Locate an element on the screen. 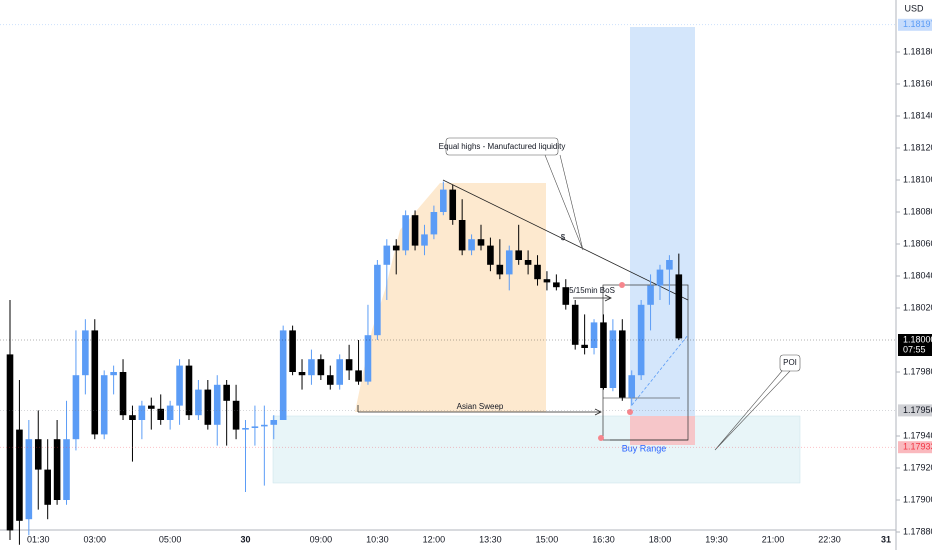 This screenshot has width=932, height=550. y-tick-label: 1.18120 is located at coordinates (917, 147).